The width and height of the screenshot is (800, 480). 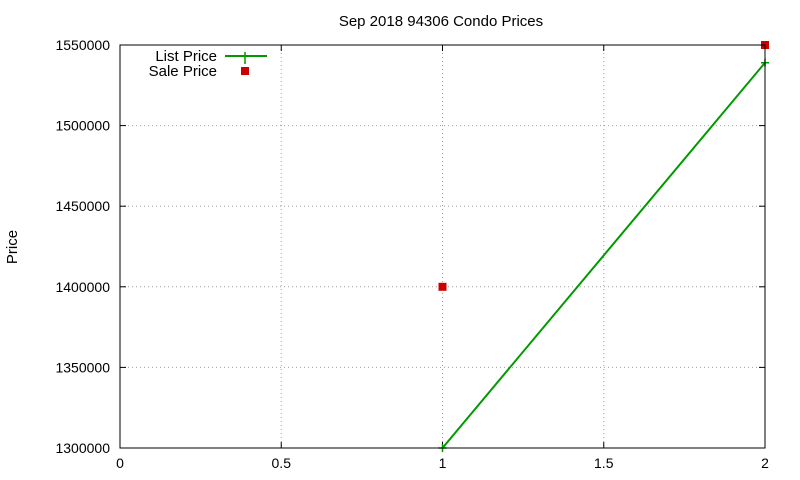 What do you see at coordinates (120, 463) in the screenshot?
I see `x-tick-label: 0` at bounding box center [120, 463].